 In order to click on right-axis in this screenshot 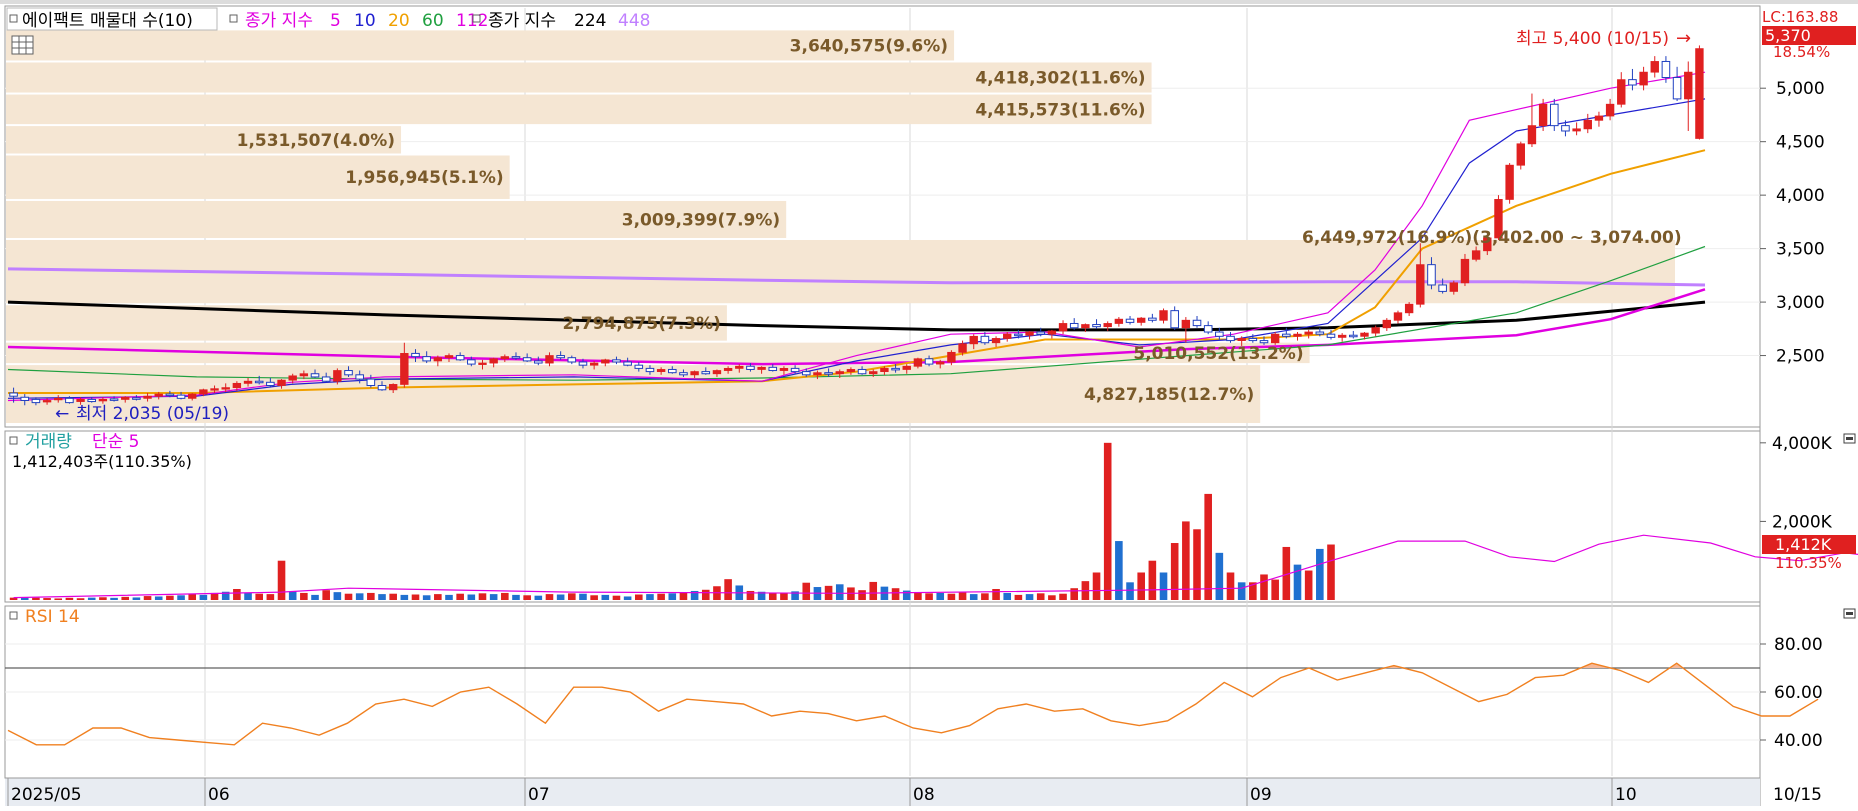, I will do `click(1807, 406)`.